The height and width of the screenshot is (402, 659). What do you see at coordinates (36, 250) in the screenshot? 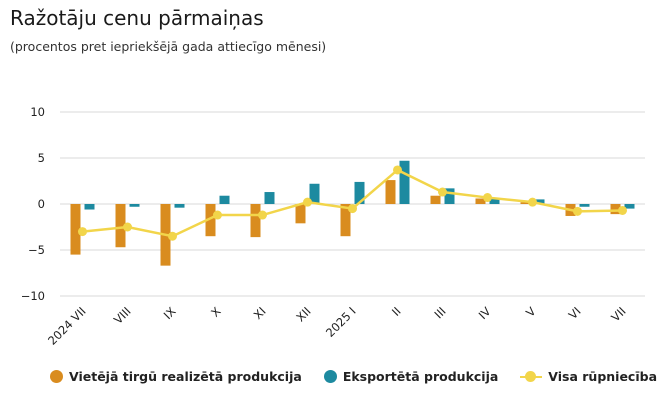
I see `y-tick-label: −5` at bounding box center [36, 250].